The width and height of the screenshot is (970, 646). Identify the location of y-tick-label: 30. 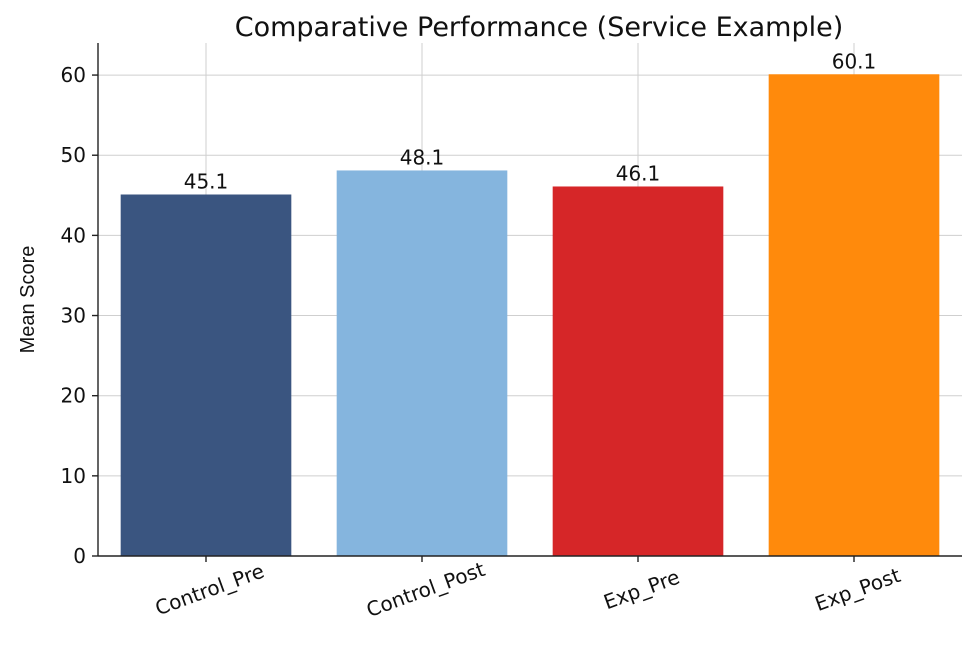
(73, 316).